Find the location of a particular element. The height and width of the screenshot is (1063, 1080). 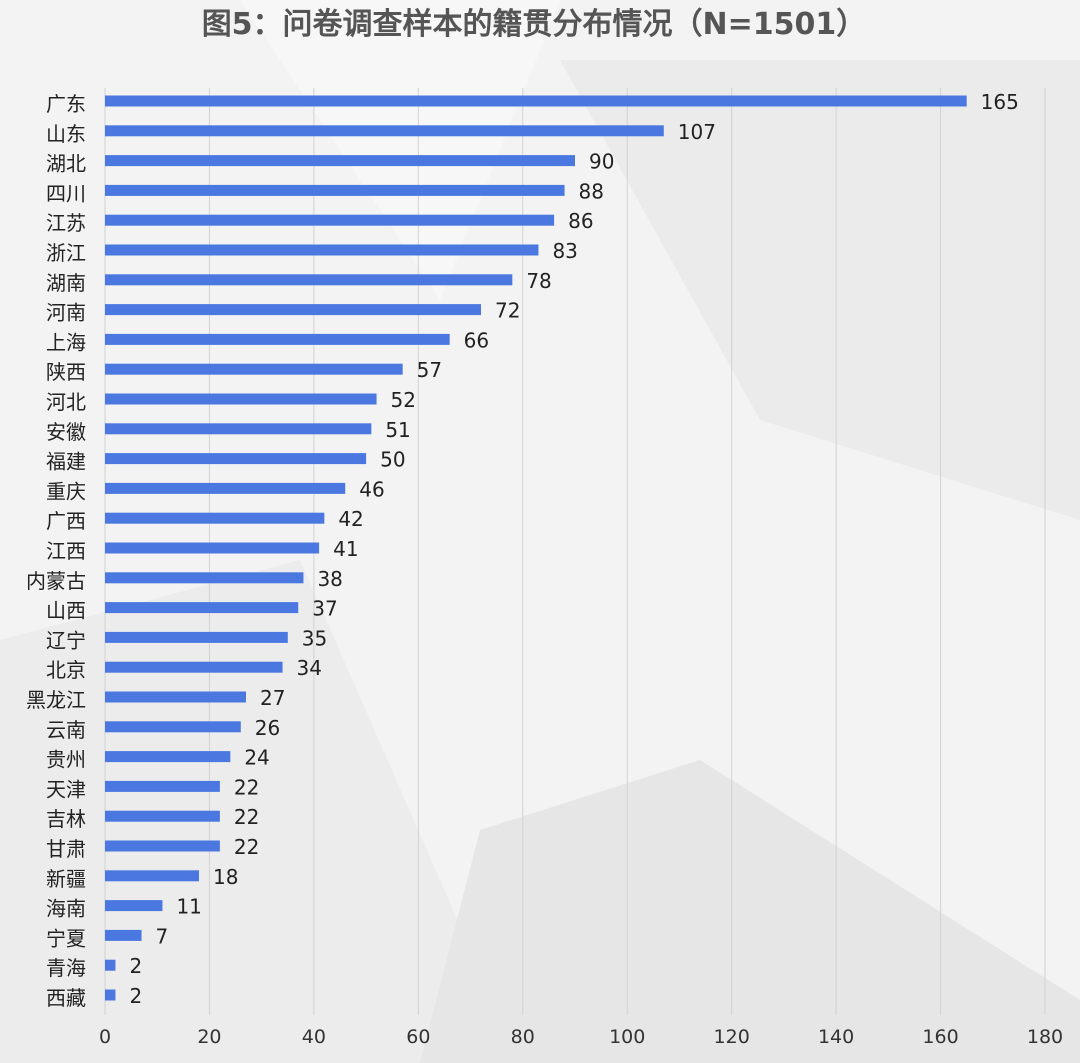

category-label: 湖北 is located at coordinates (66, 164).